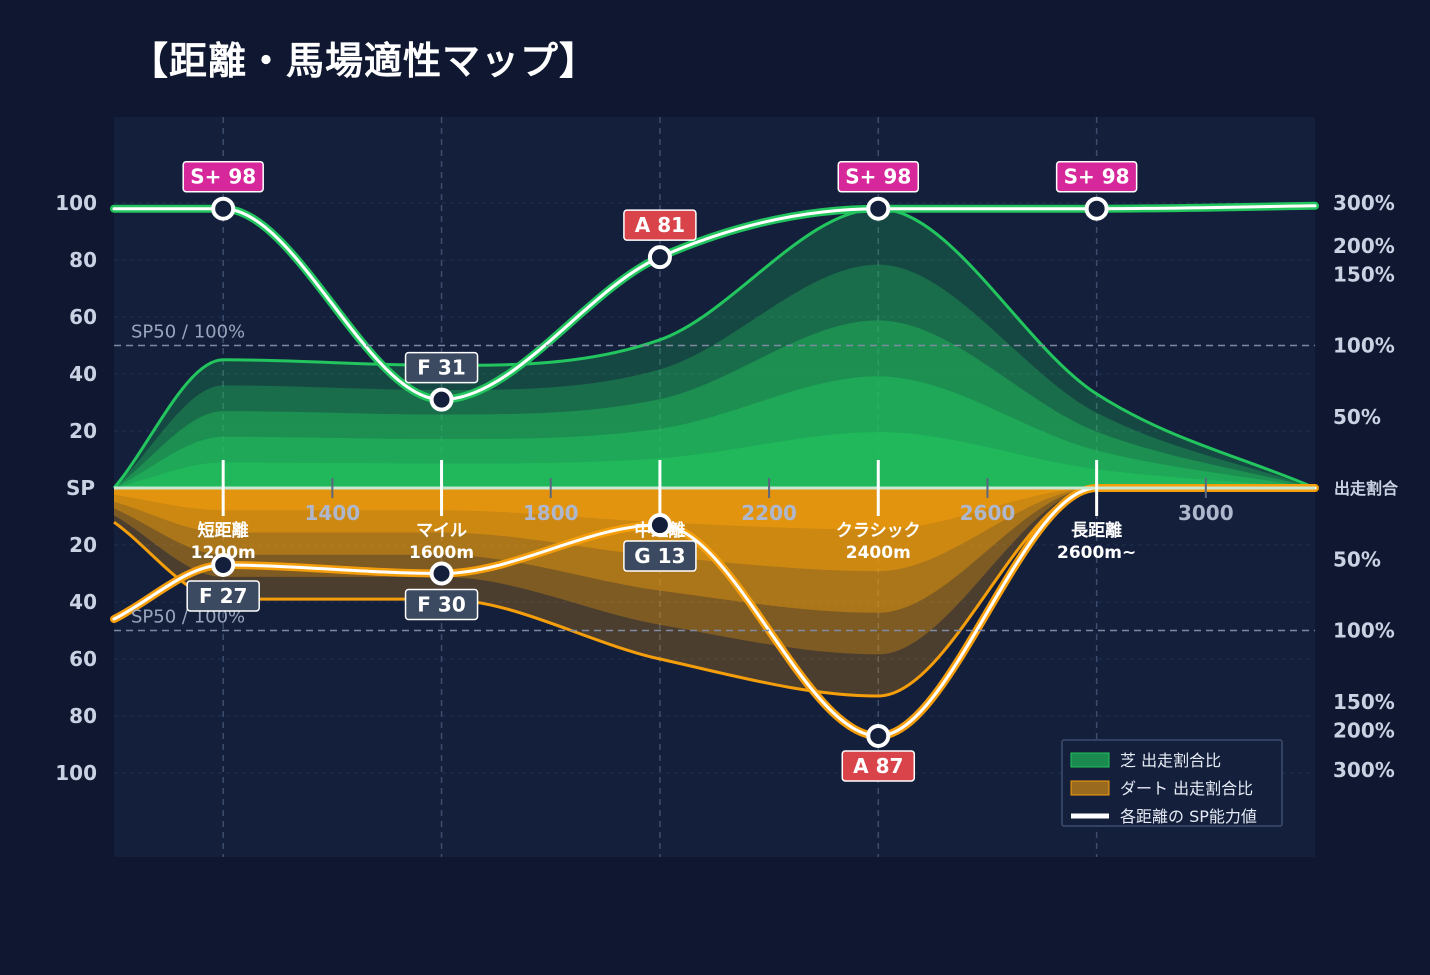 The width and height of the screenshot is (1430, 975). I want to click on turf-sp-badge: F 31, so click(441, 367).